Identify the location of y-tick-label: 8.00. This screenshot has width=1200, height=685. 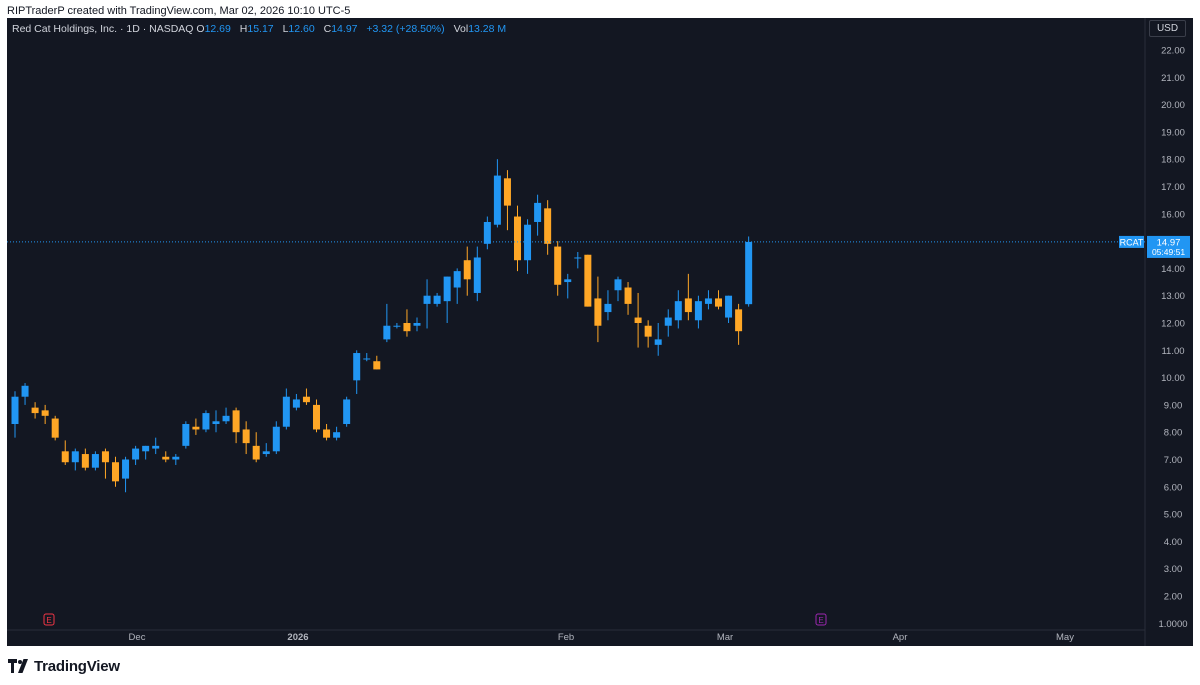
(1173, 433).